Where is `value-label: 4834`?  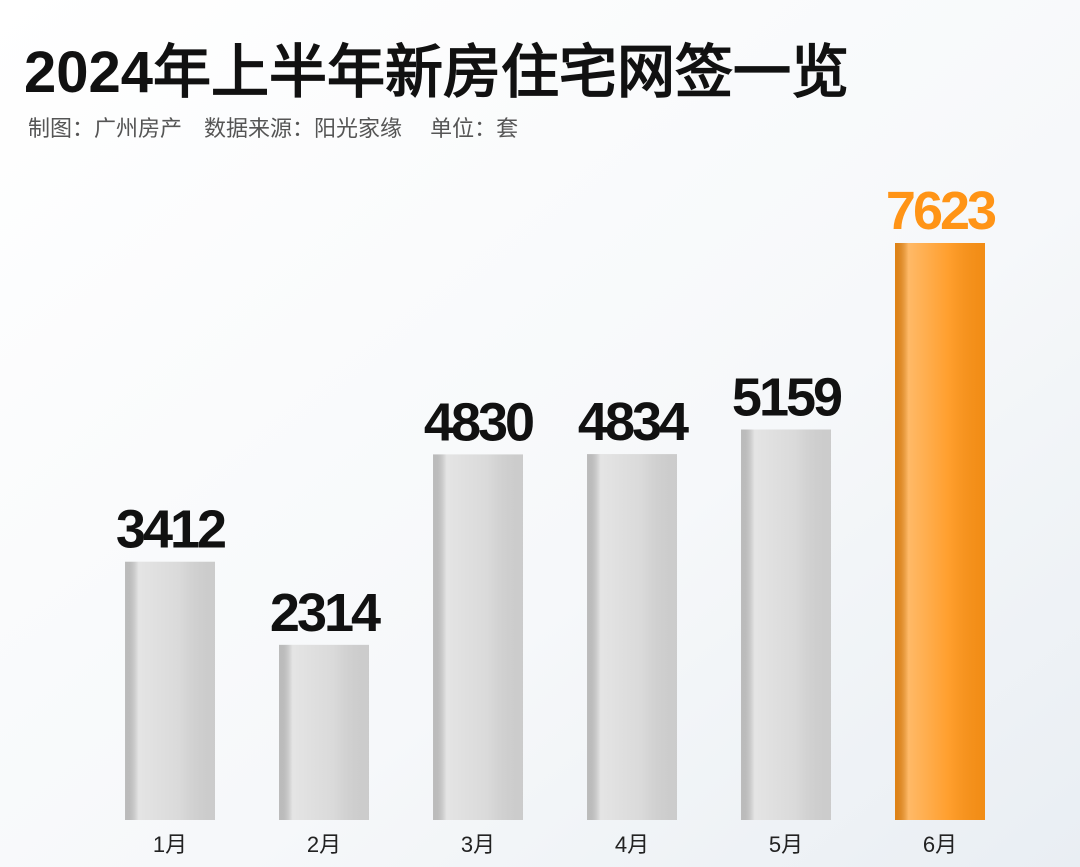
value-label: 4834 is located at coordinates (633, 422).